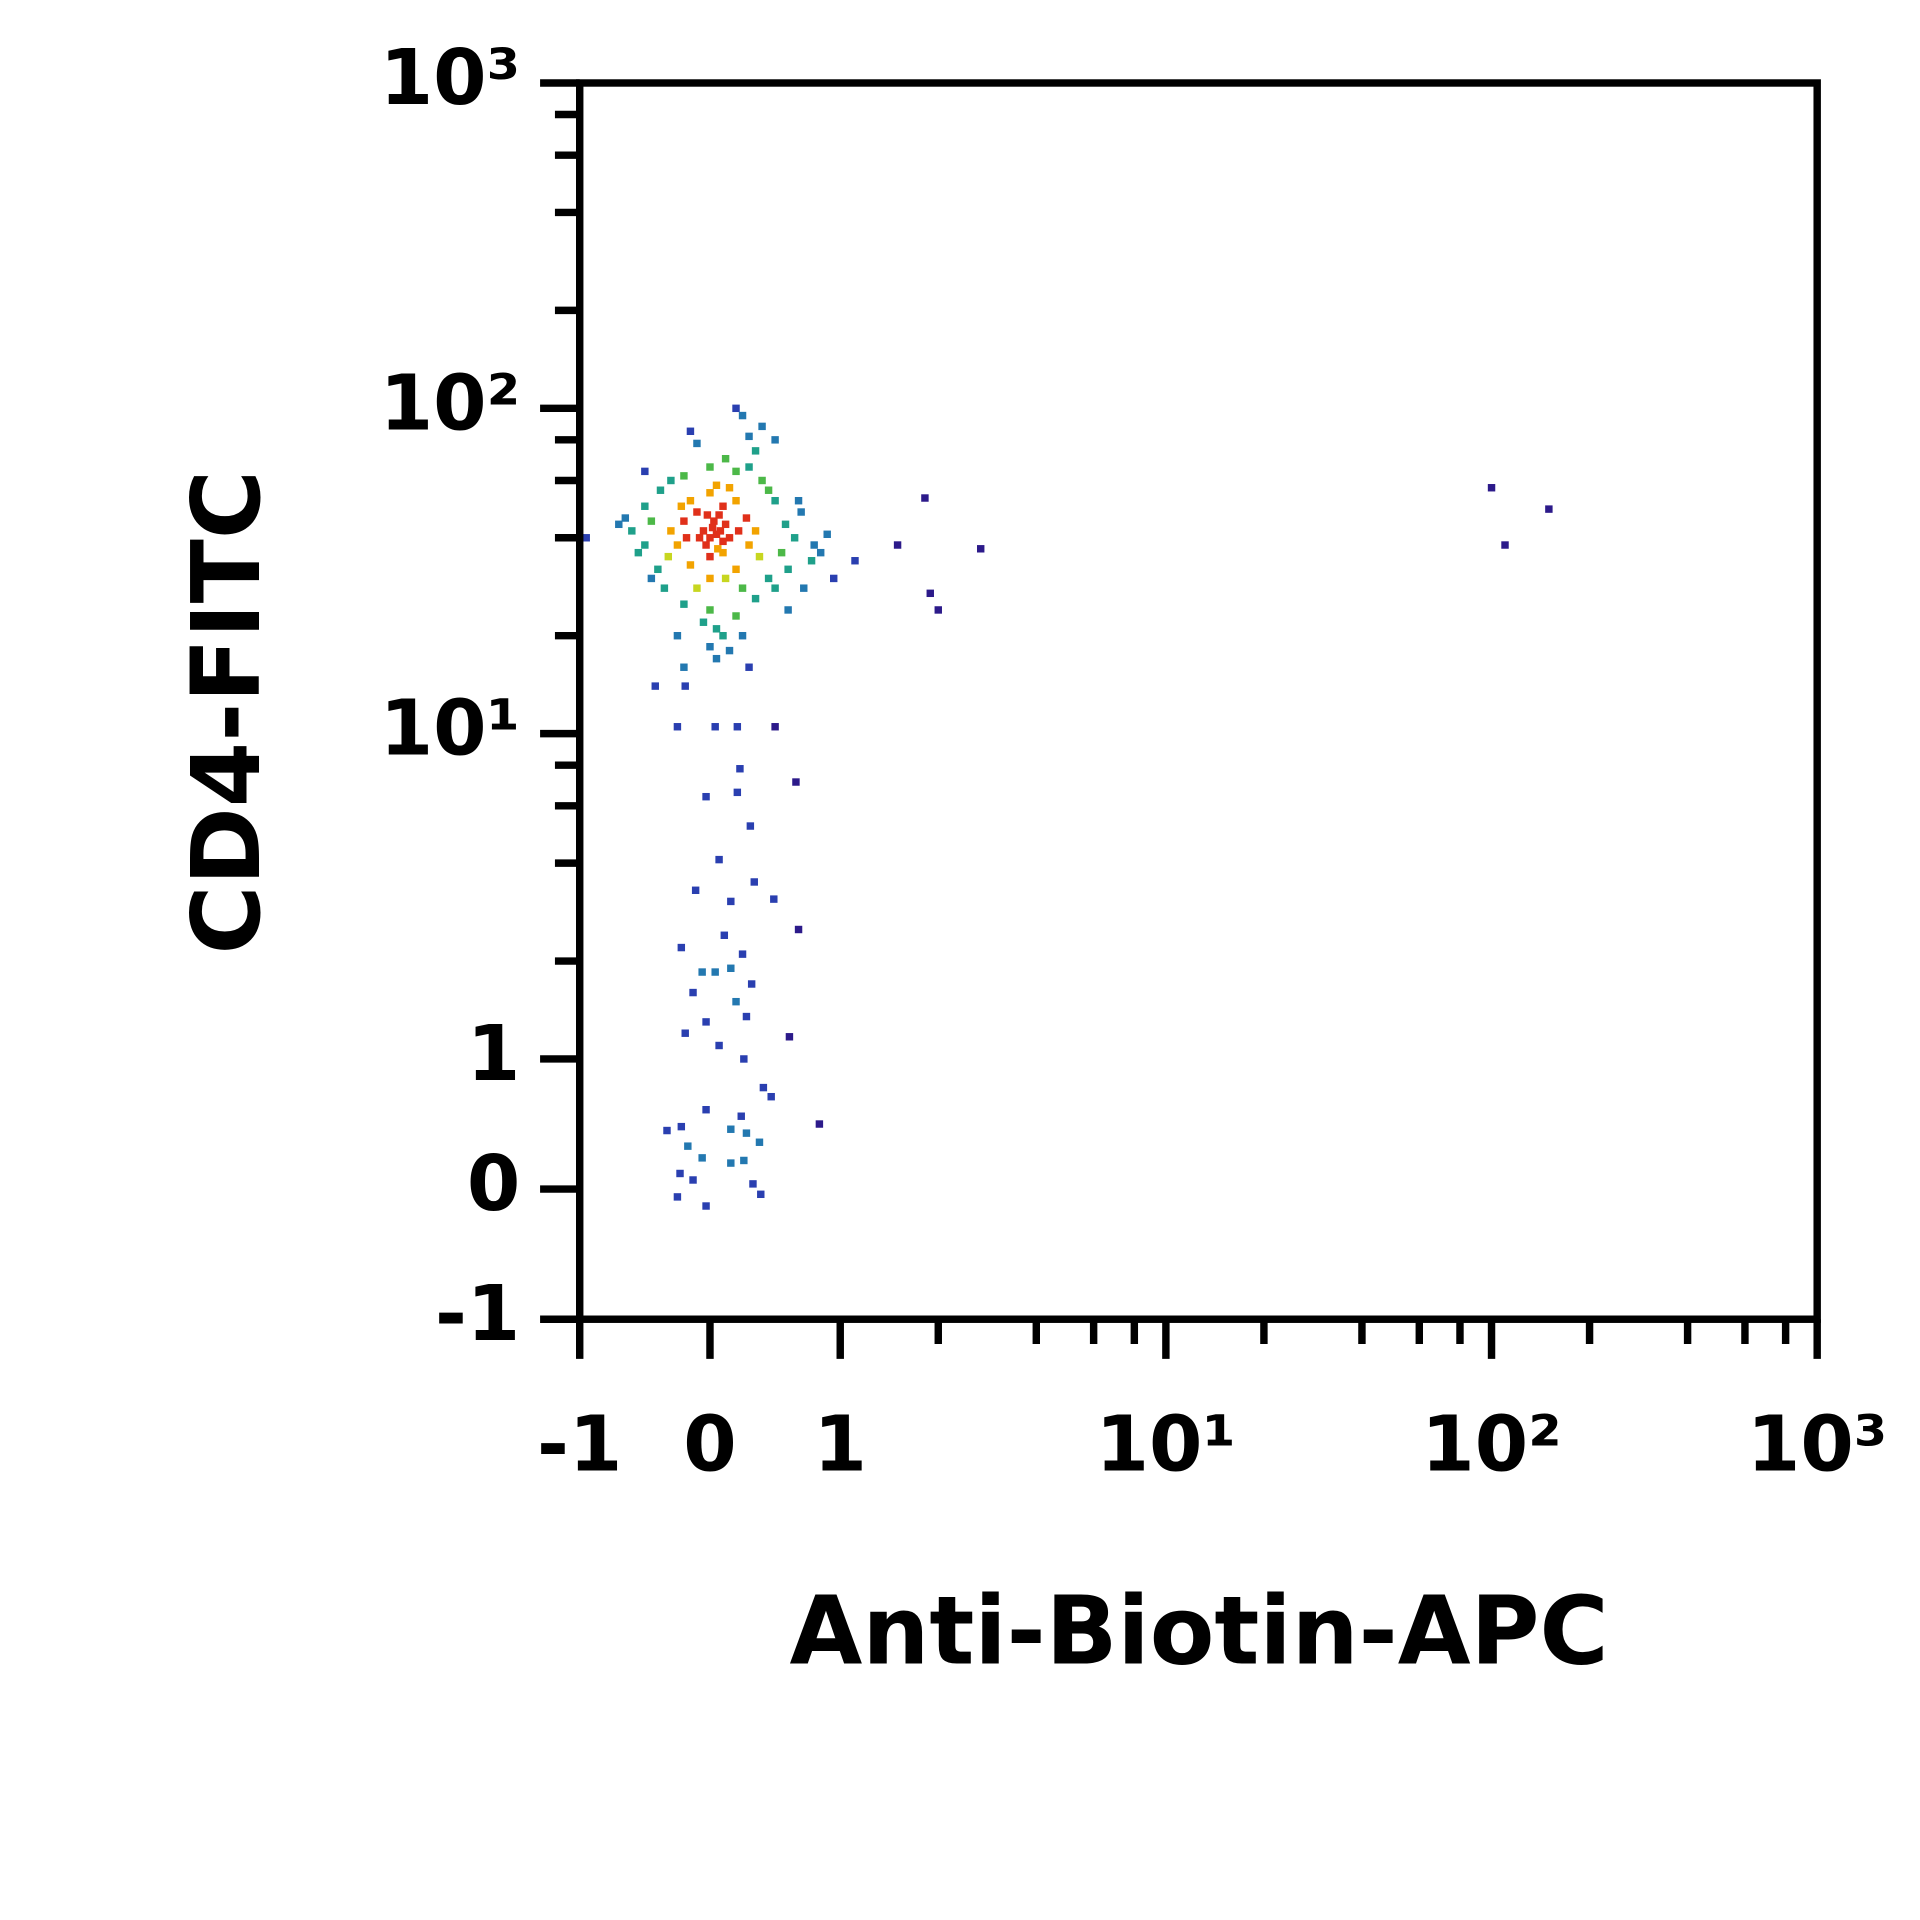 This screenshot has width=1920, height=1920. Describe the element at coordinates (450, 78) in the screenshot. I see `y-tick-label: 10³` at that location.